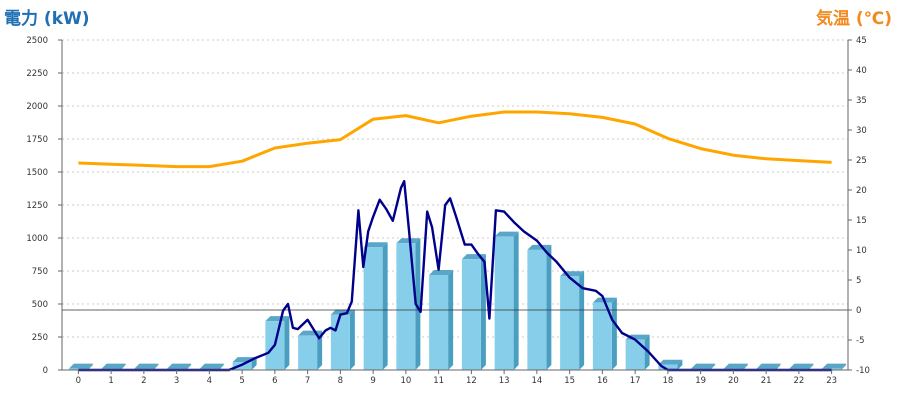 The width and height of the screenshot is (900, 400). What do you see at coordinates (861, 101) in the screenshot?
I see `right-tick-label: 35` at bounding box center [861, 101].